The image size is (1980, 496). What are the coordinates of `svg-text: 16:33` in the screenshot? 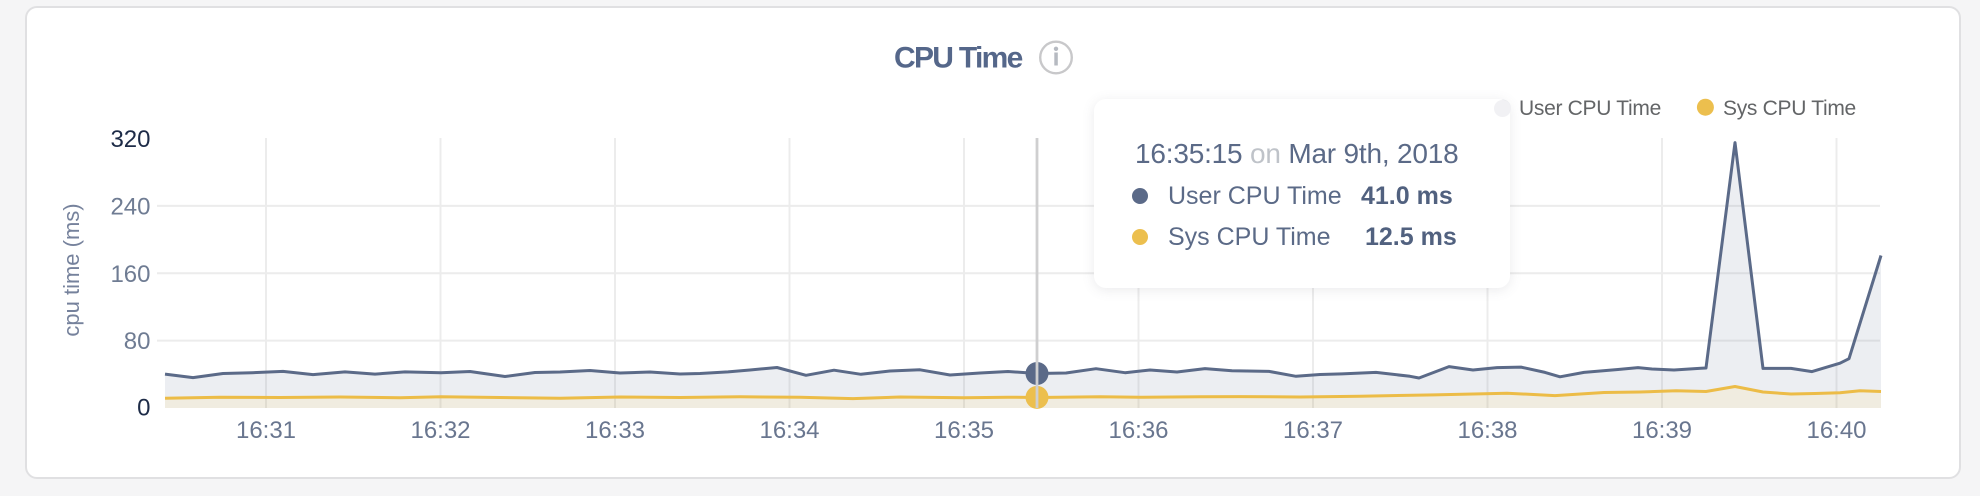 It's located at (615, 430).